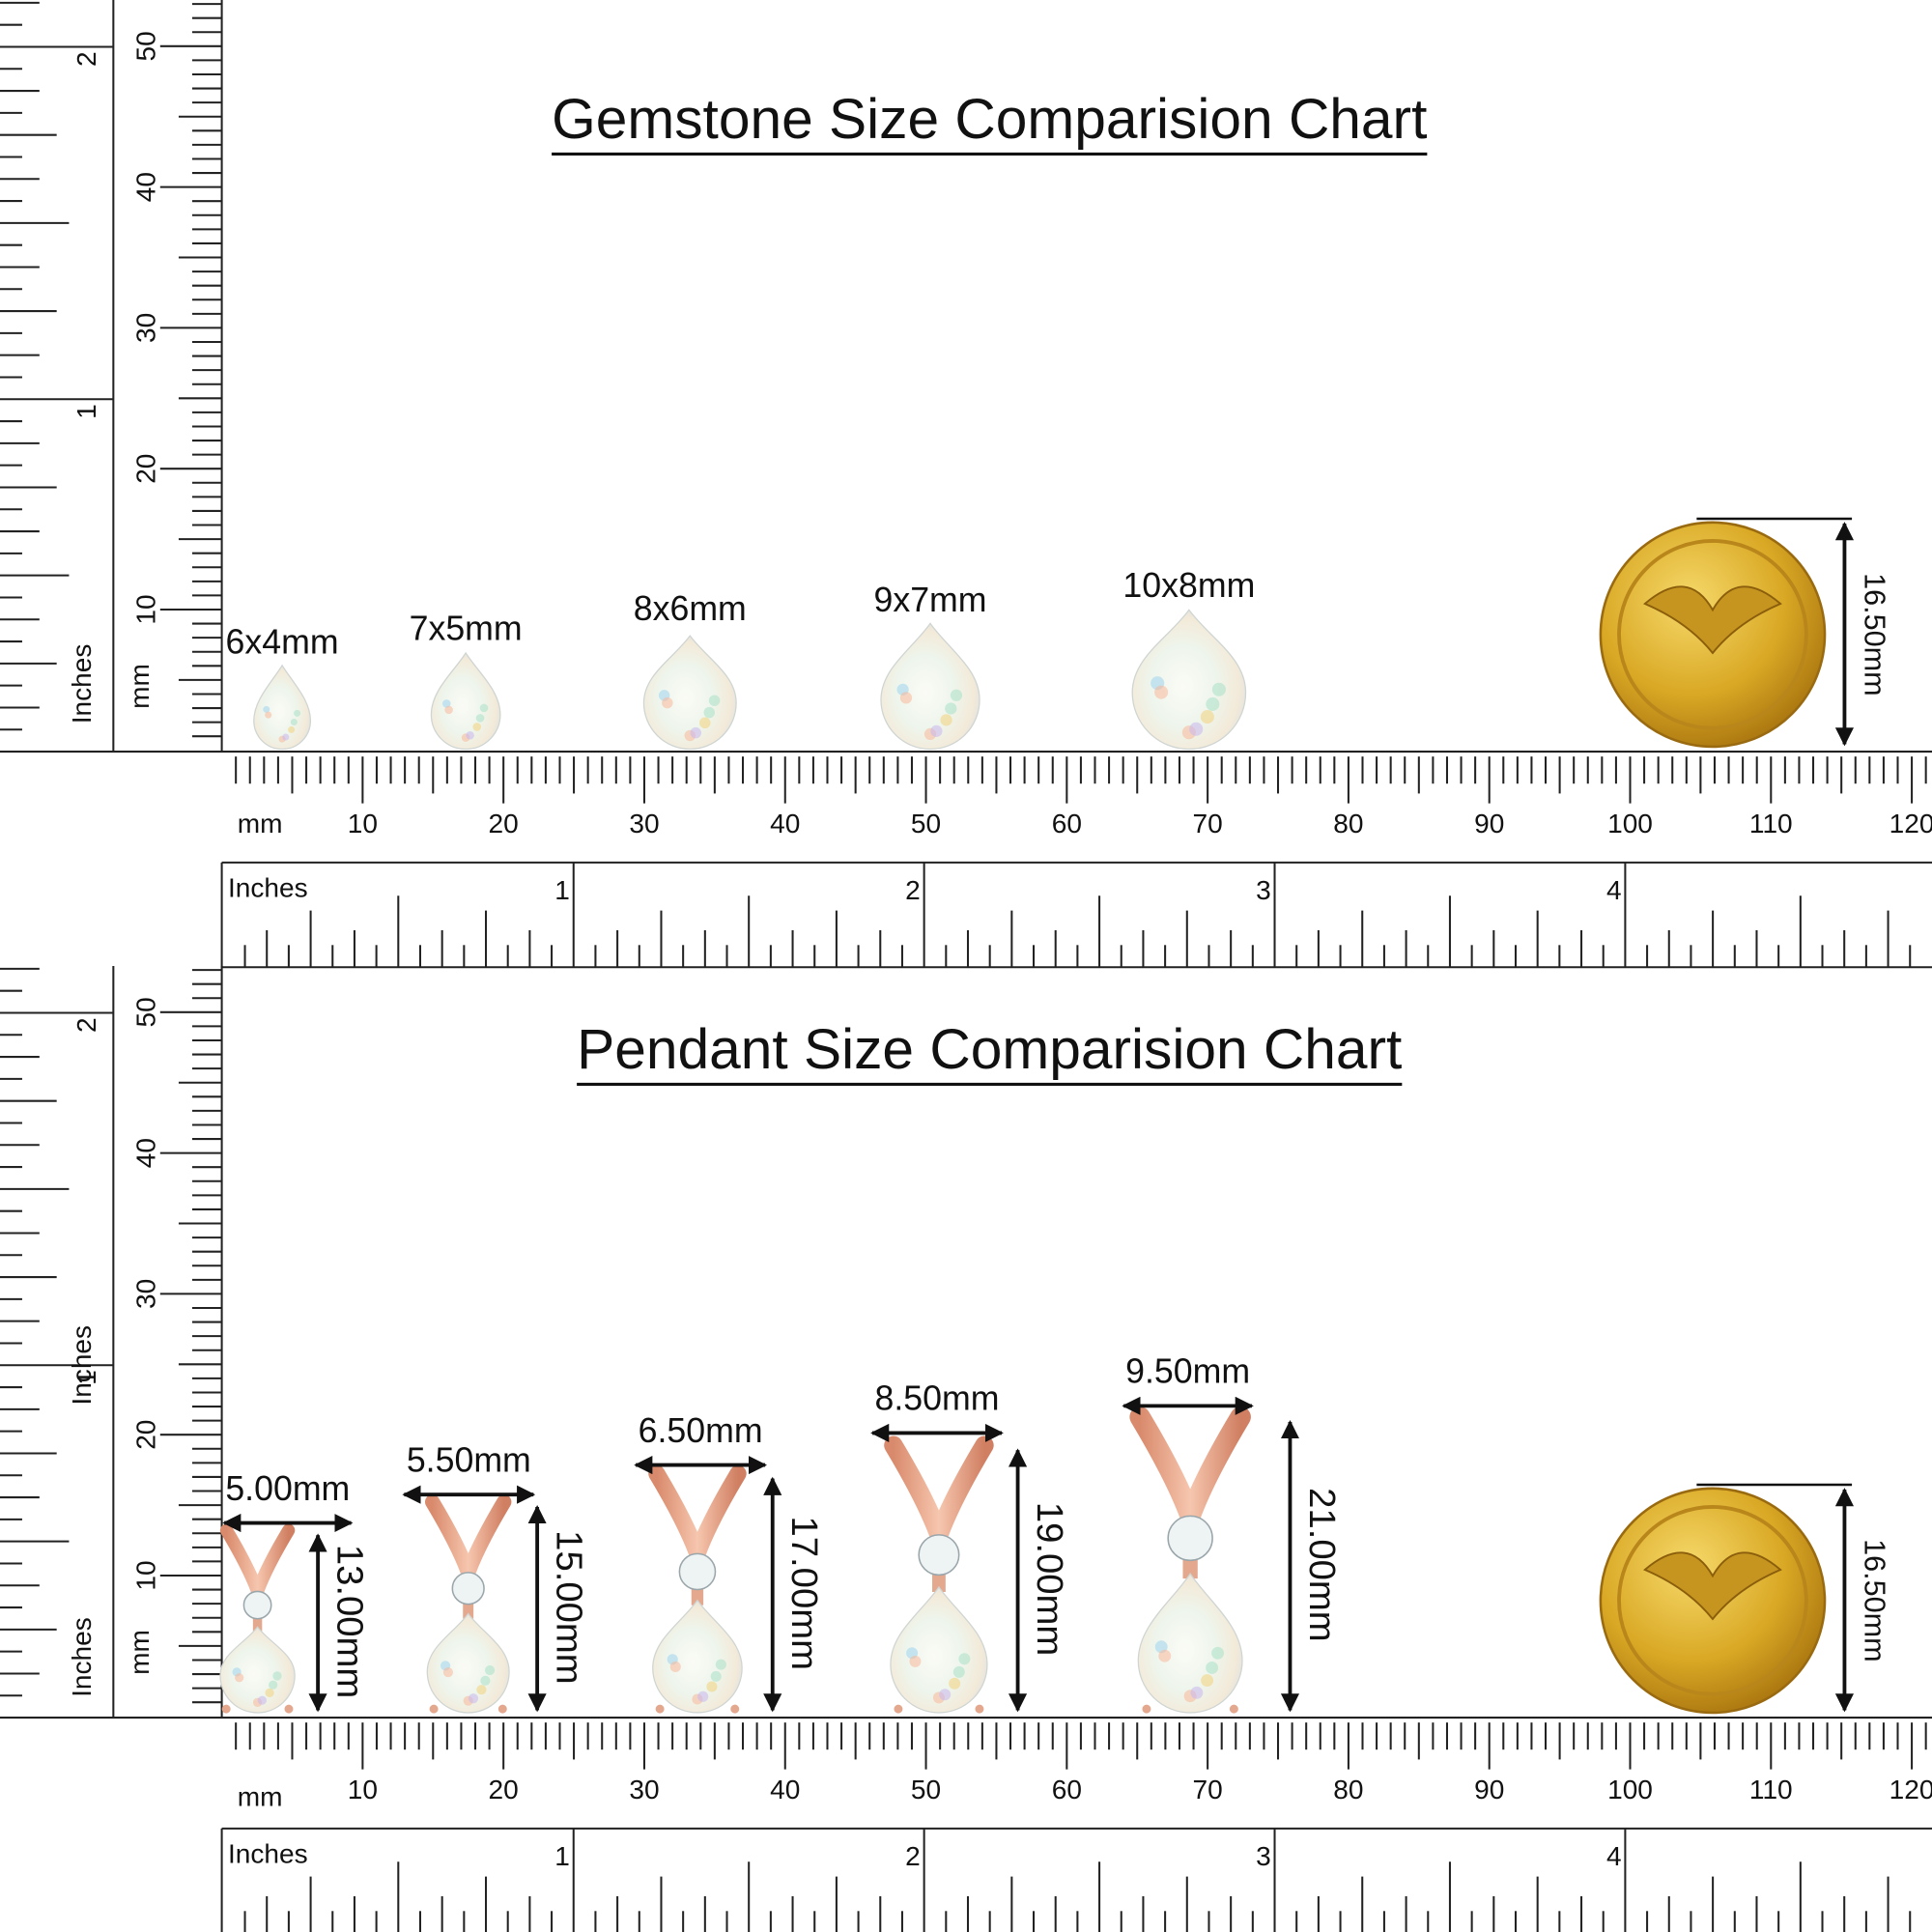  What do you see at coordinates (1187, 1371) in the screenshot?
I see `pendant-width-label: 9.50mm` at bounding box center [1187, 1371].